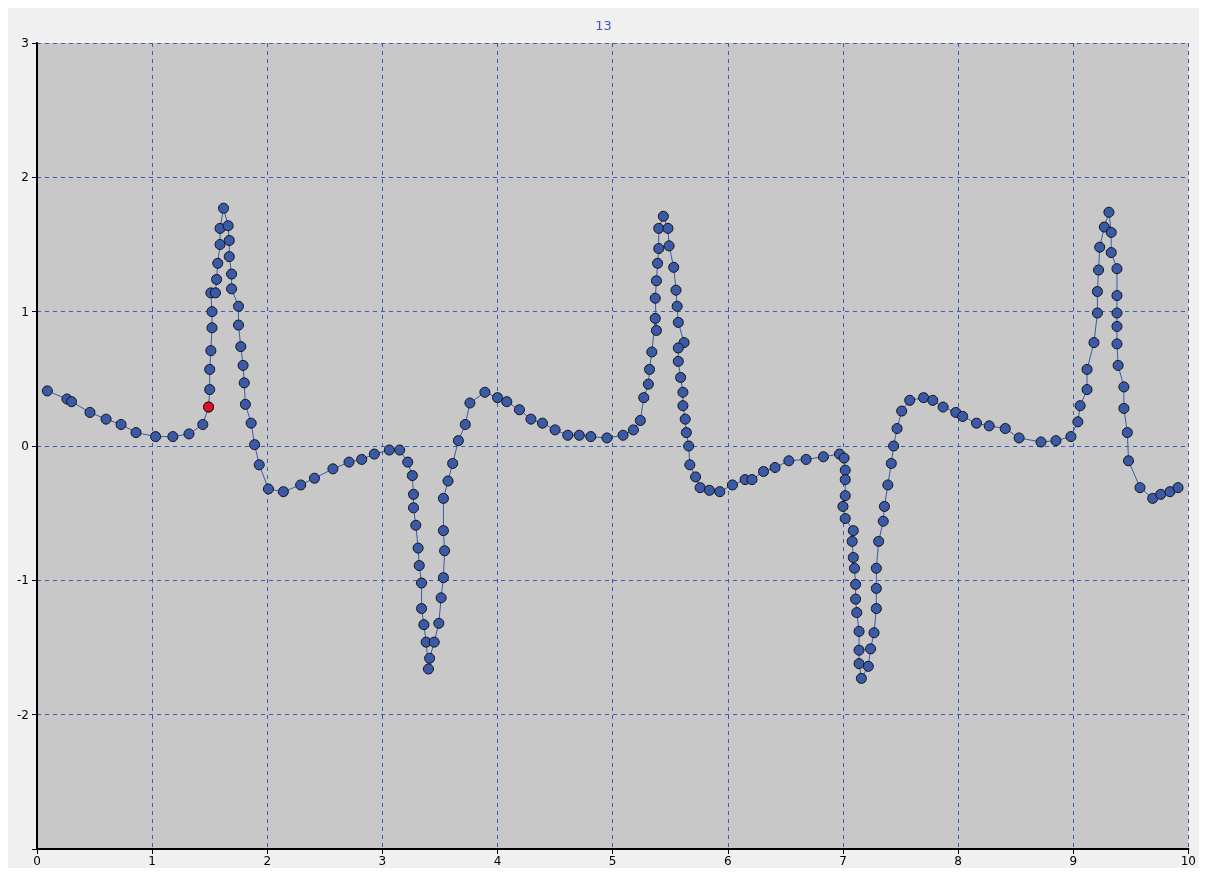 This screenshot has height=876, width=1207. Describe the element at coordinates (1073, 861) in the screenshot. I see `x-tick-label: 9` at that location.